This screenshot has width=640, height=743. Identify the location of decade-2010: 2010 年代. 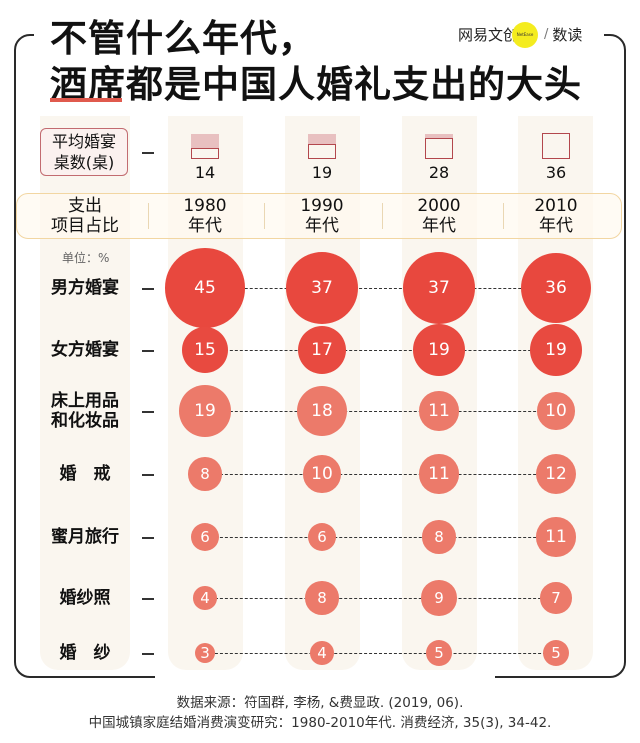
(556, 216).